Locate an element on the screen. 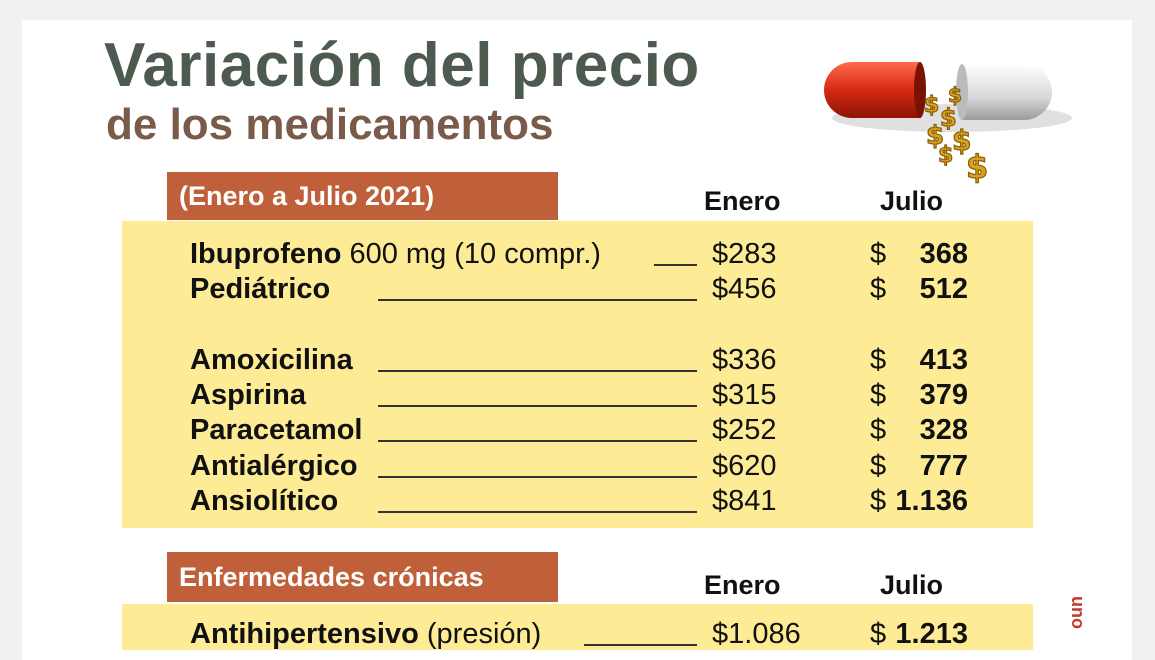  price-enero: $252 is located at coordinates (744, 430).